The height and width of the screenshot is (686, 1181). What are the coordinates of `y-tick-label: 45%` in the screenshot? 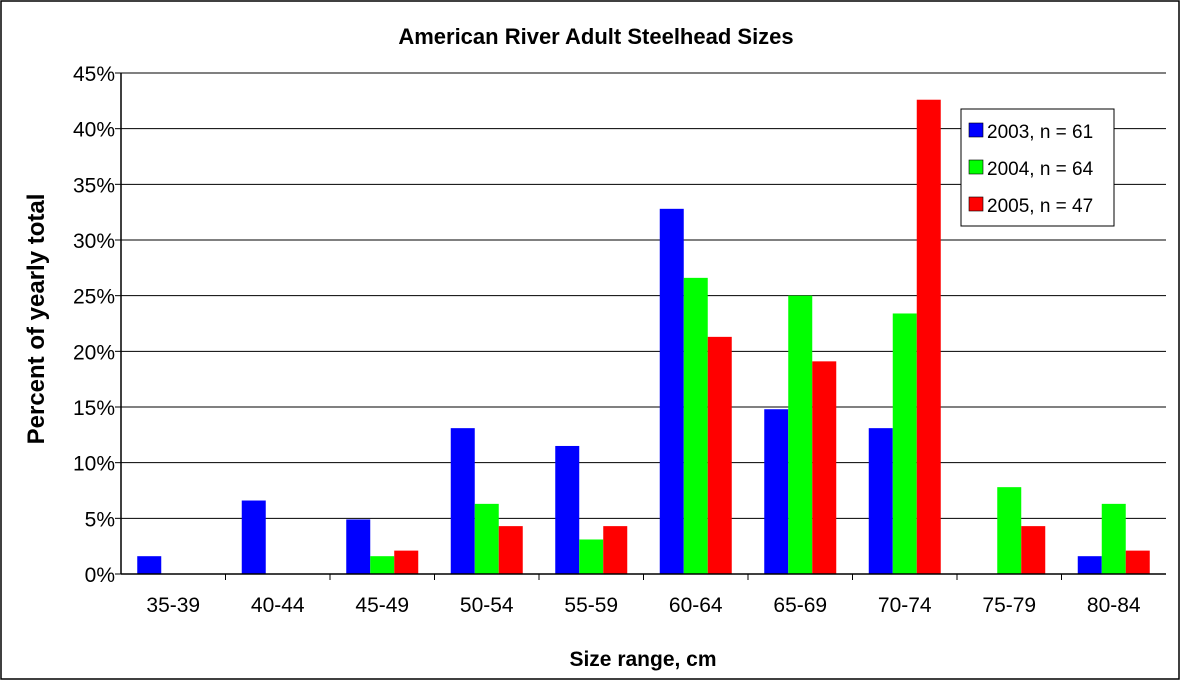 It's located at (94, 74).